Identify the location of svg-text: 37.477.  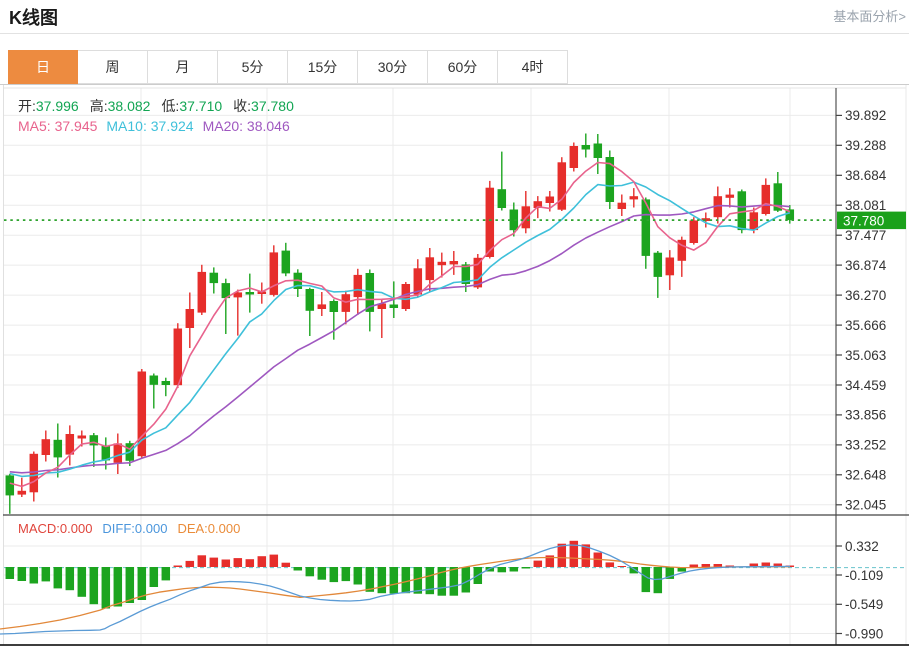
(865, 235).